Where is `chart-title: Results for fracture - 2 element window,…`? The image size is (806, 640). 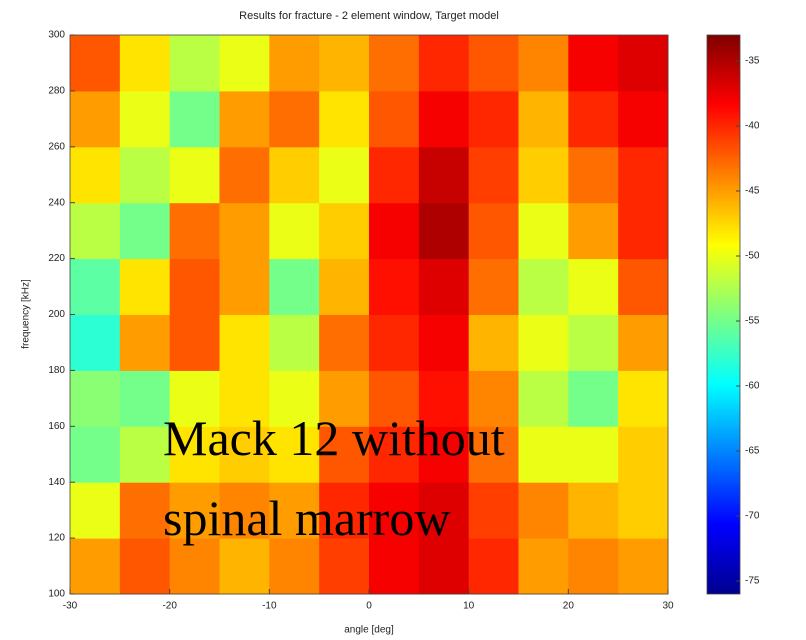 chart-title: Results for fracture - 2 element window,… is located at coordinates (369, 16).